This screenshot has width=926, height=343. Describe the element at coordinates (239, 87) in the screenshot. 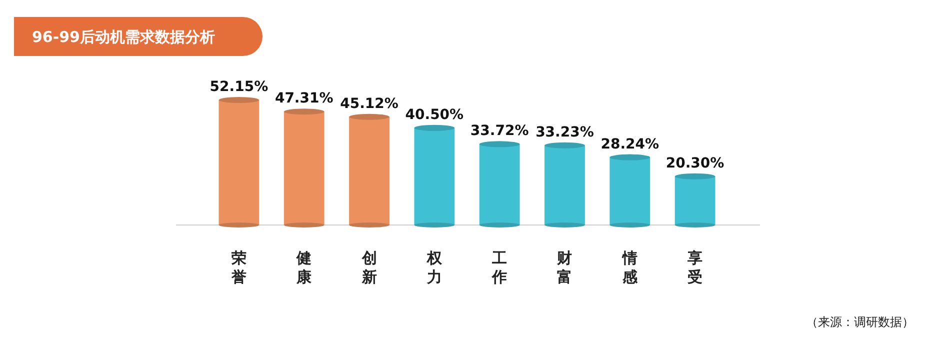

I see `data-label: 52.15%` at that location.